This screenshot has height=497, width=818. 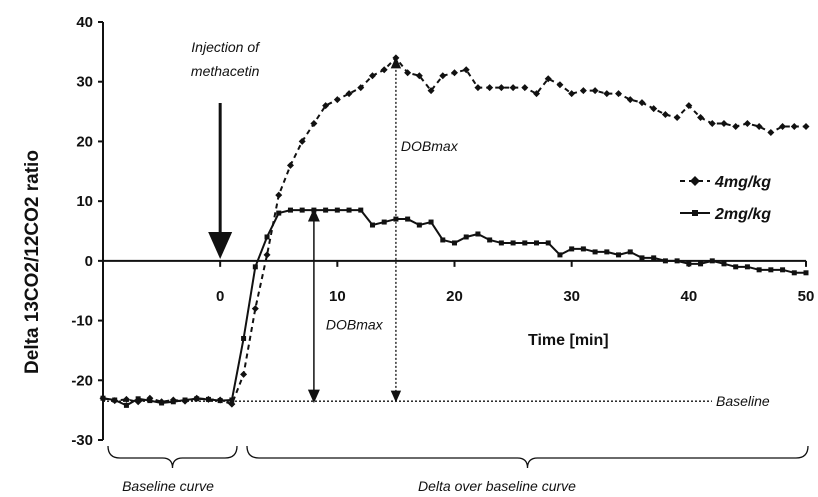 I want to click on x-tick-label: 40, so click(x=688, y=296).